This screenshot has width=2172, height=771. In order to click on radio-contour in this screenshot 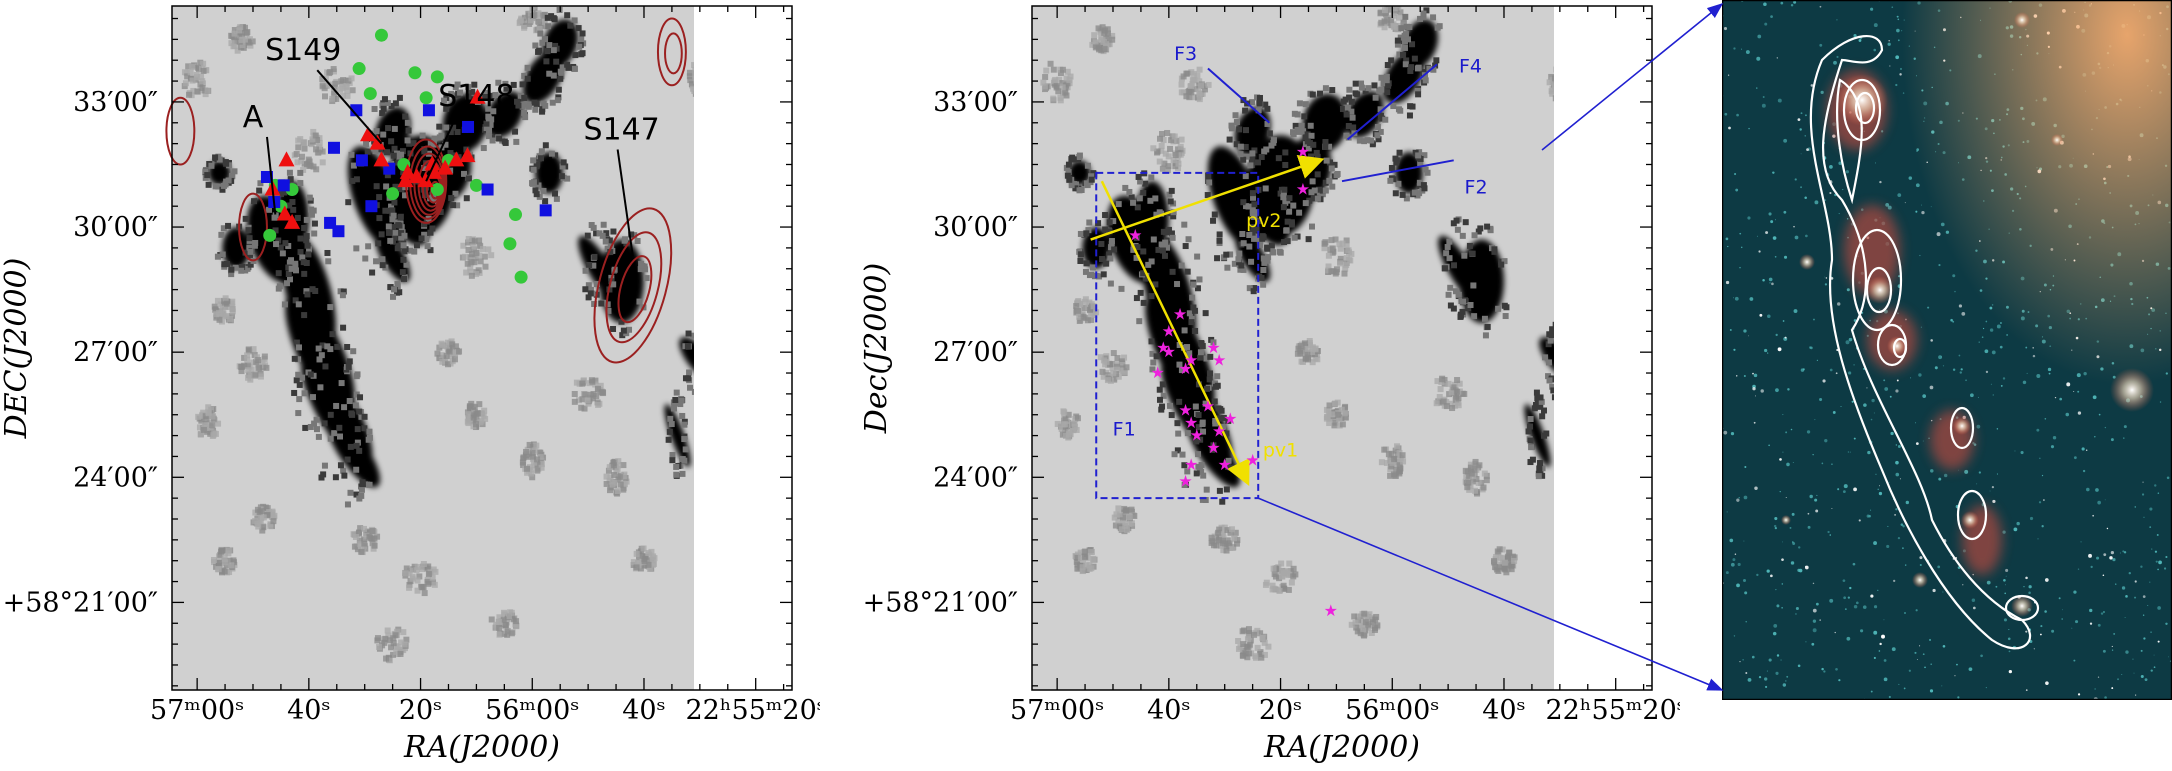, I will do `click(253, 227)`.